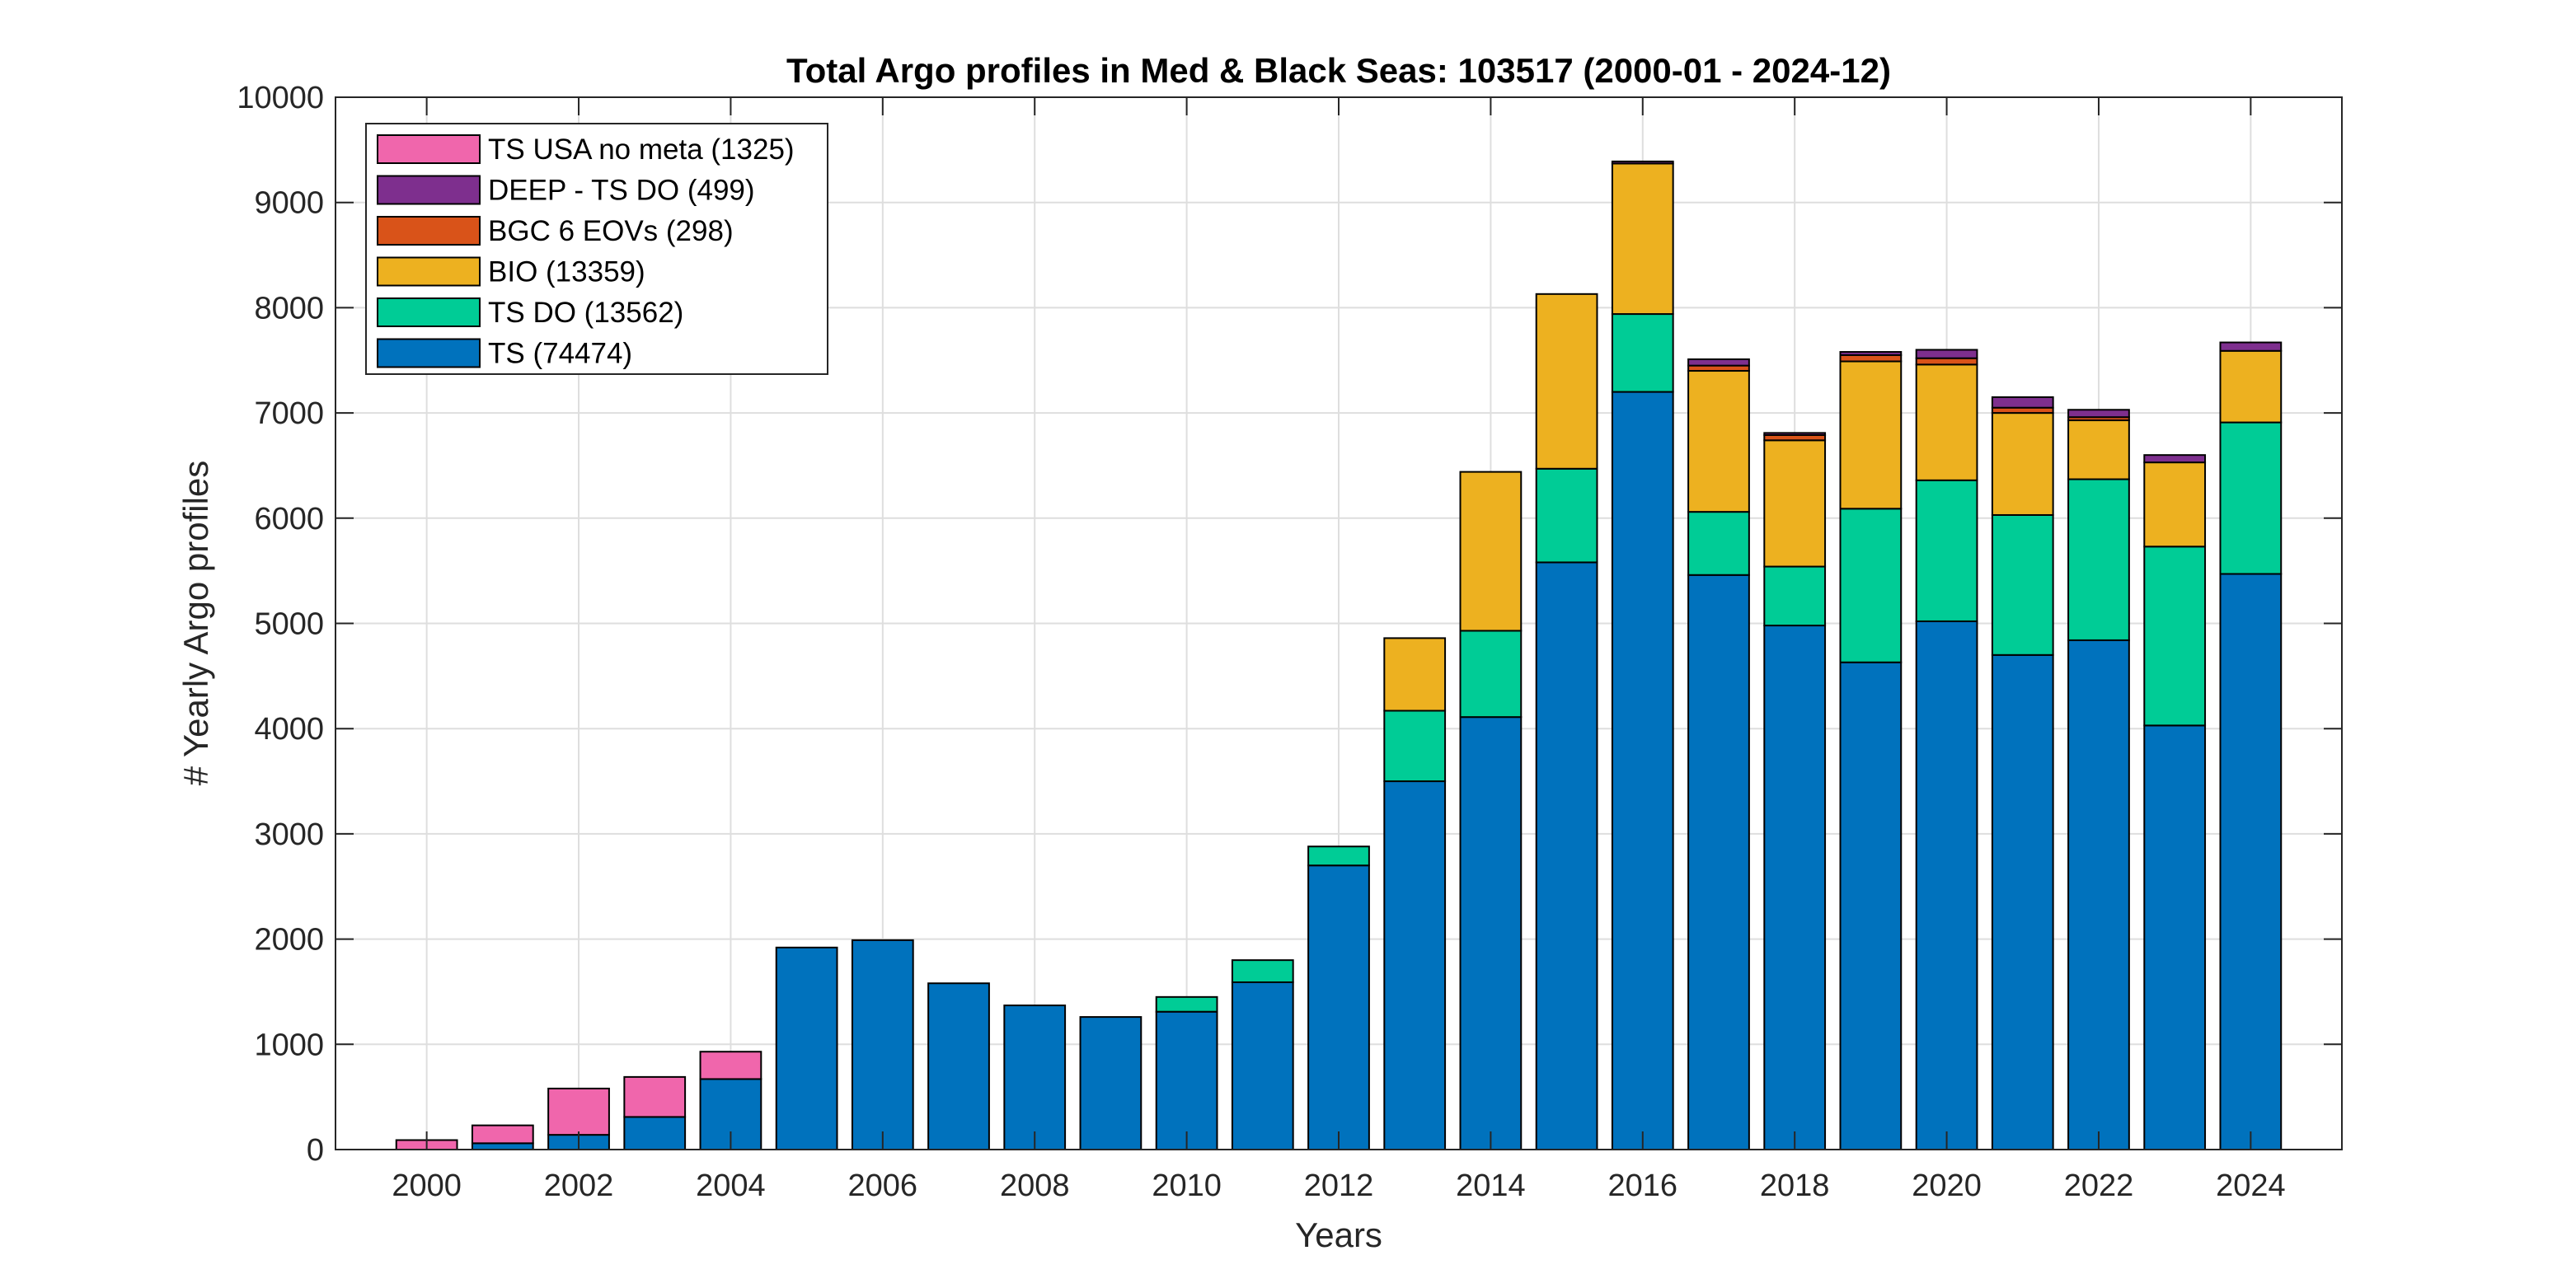 The width and height of the screenshot is (2576, 1288). Describe the element at coordinates (427, 1186) in the screenshot. I see `x-tick-label: 2000` at that location.